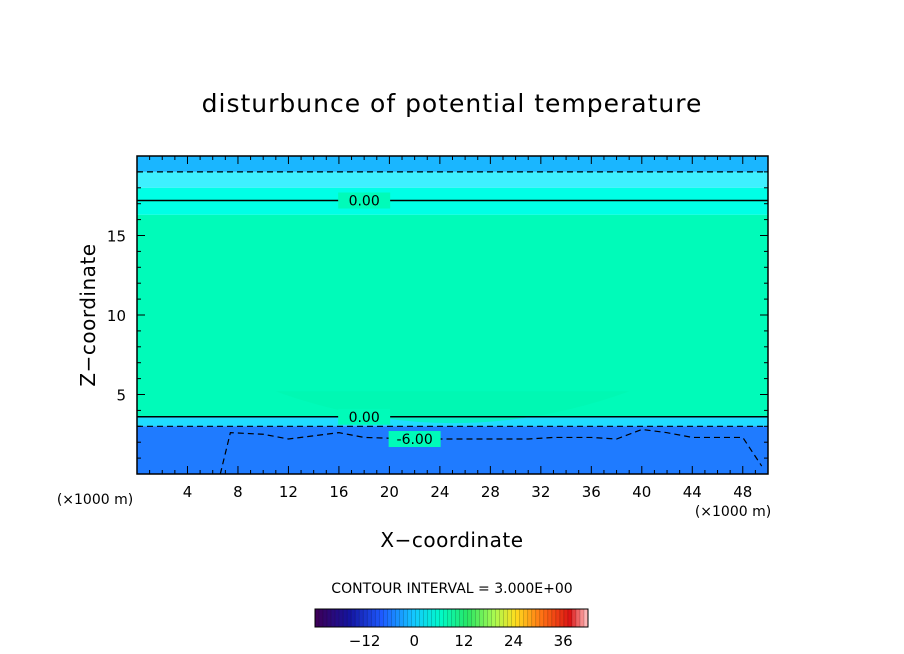 The width and height of the screenshot is (904, 654). Describe the element at coordinates (513, 641) in the screenshot. I see `colorbar-tick-label: 24` at that location.